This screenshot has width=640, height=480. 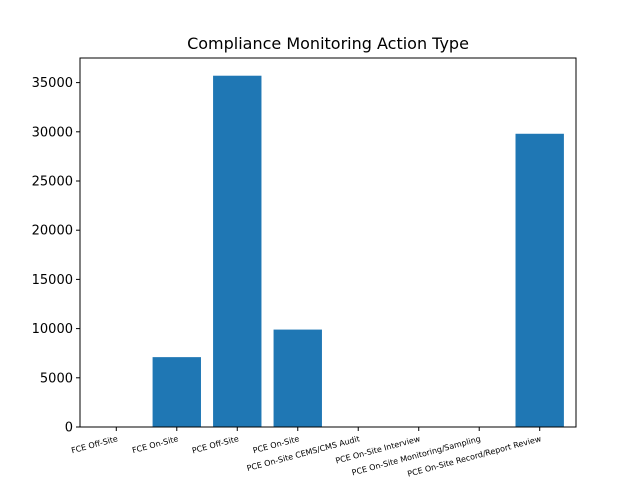 What do you see at coordinates (94, 444) in the screenshot?
I see `x-tick-label-0: FCE Off-Site` at bounding box center [94, 444].